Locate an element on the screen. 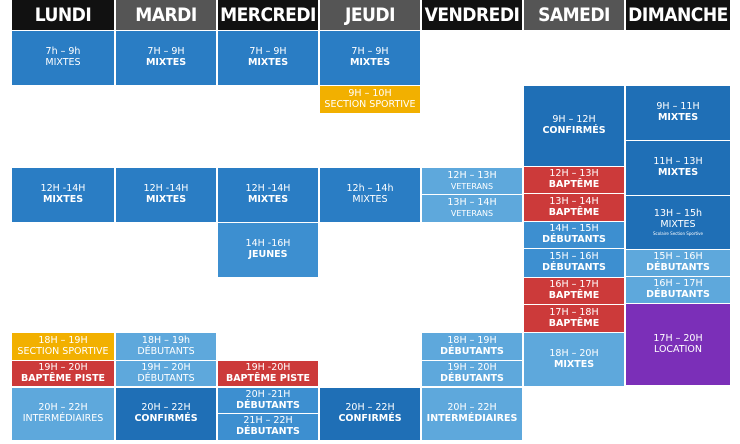 The height and width of the screenshot is (444, 740). slot-mercredi-20h: 20H -21H DÉBUTANTS is located at coordinates (268, 400).